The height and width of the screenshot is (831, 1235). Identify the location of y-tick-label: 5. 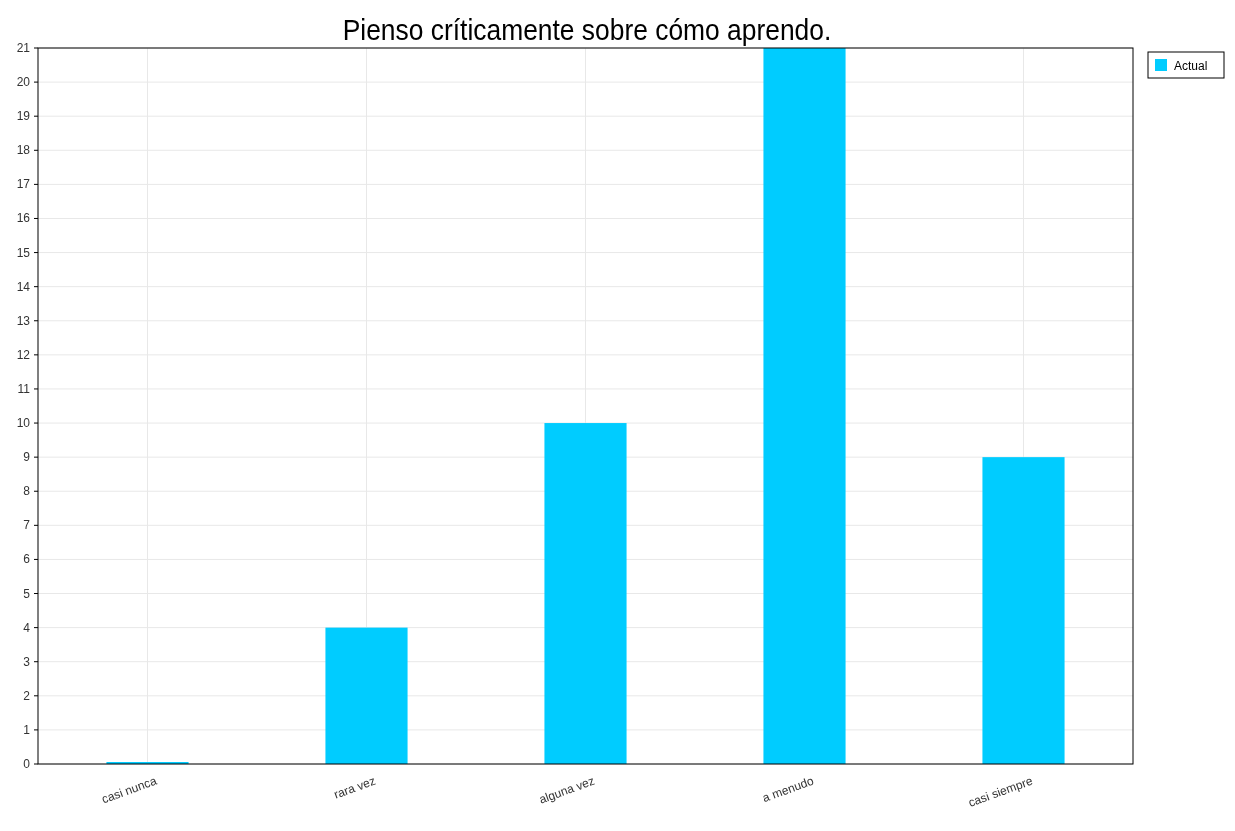
(27, 593).